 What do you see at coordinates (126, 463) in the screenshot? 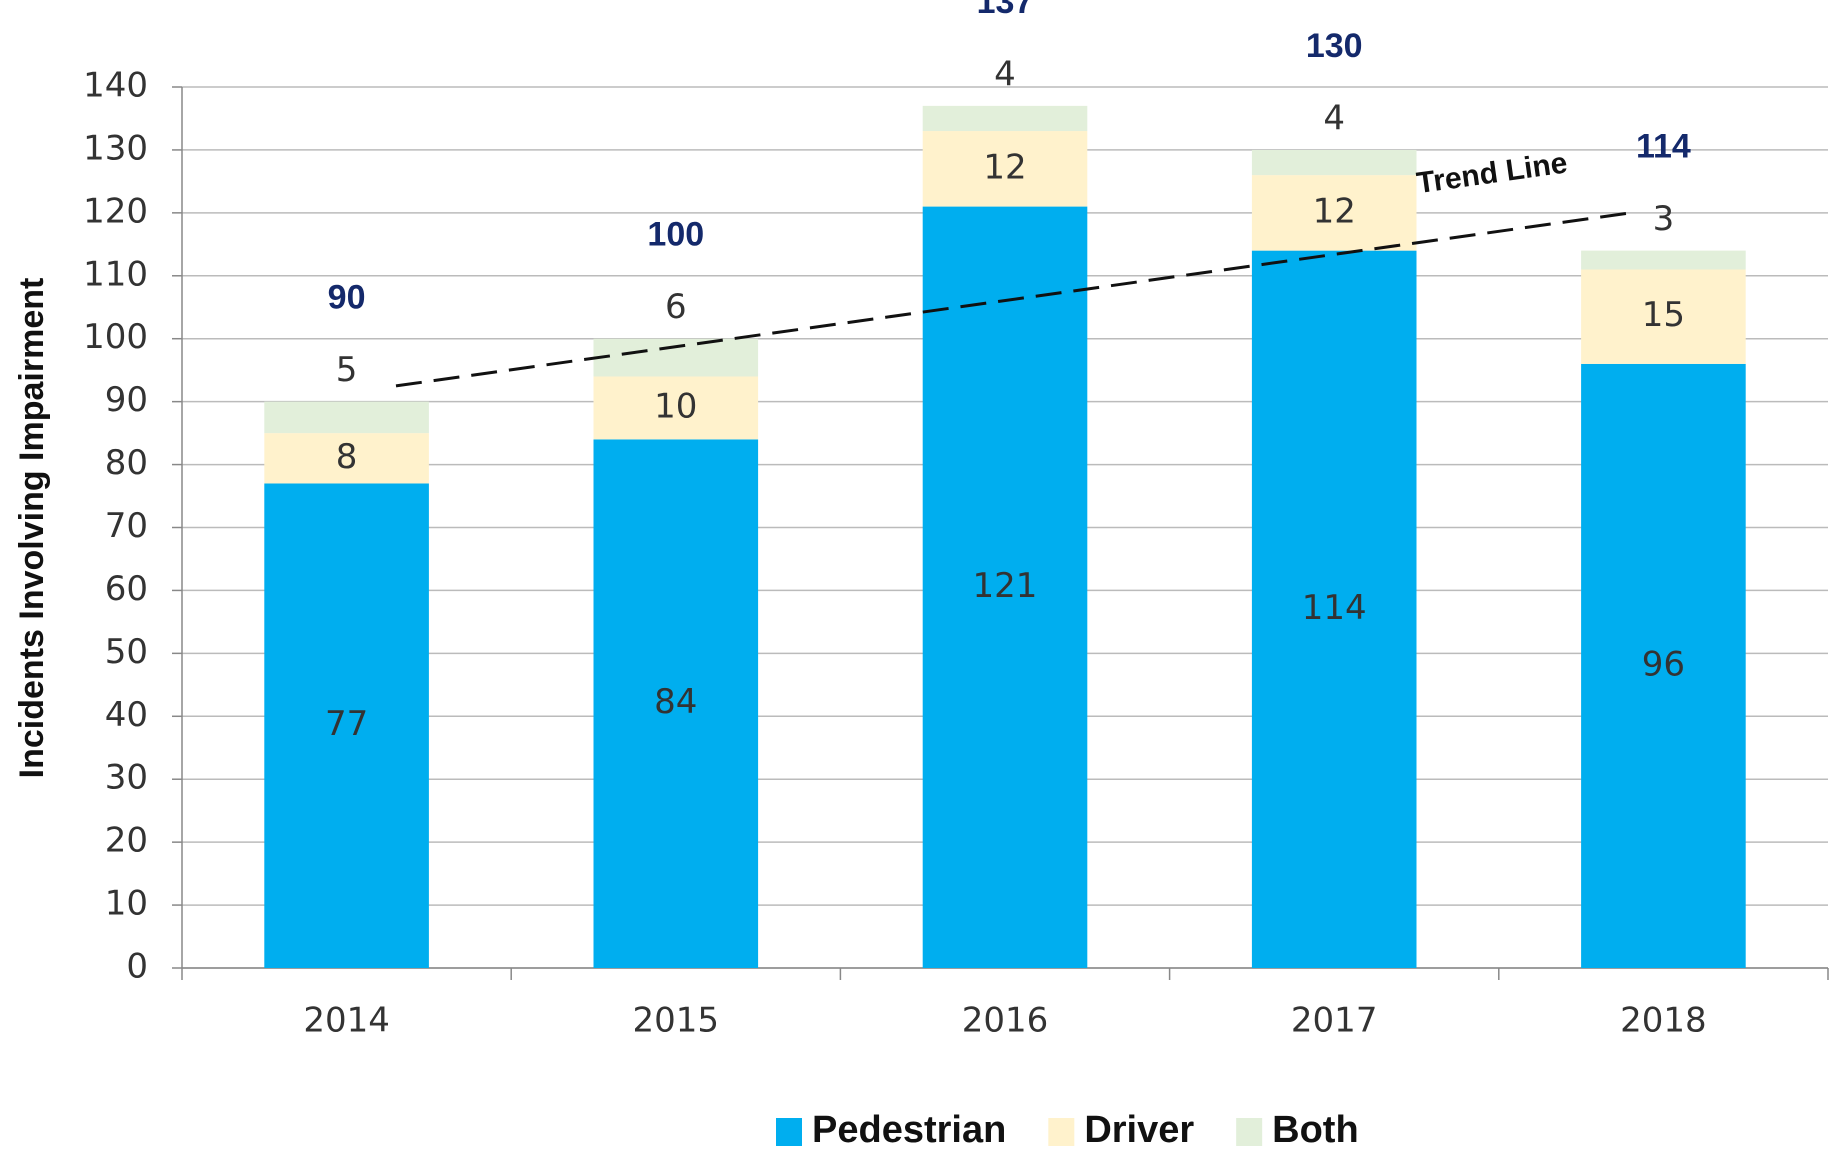
I see `y-tick-label: 80` at bounding box center [126, 463].